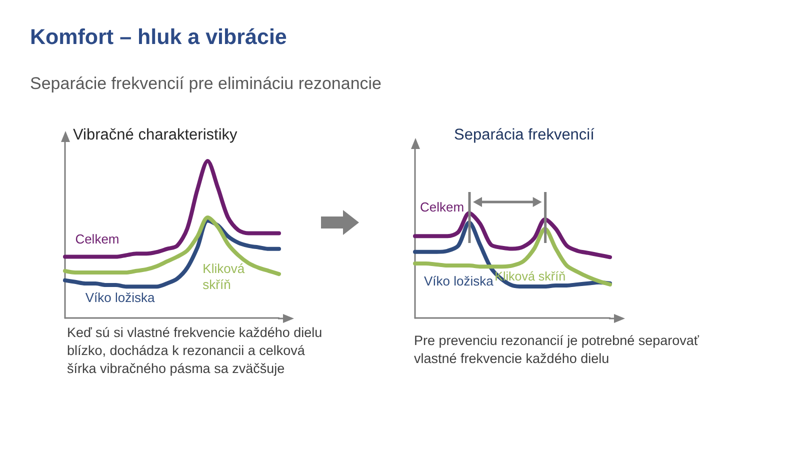 Image resolution: width=800 pixels, height=450 pixels. I want to click on chart-title: Separácia frekvencií, so click(525, 135).